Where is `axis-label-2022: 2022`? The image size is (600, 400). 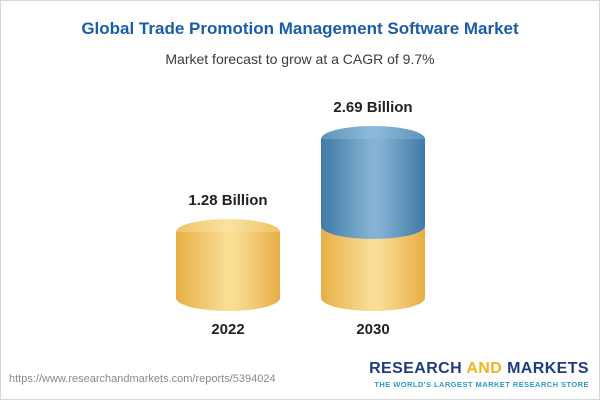
axis-label-2022: 2022 is located at coordinates (228, 329).